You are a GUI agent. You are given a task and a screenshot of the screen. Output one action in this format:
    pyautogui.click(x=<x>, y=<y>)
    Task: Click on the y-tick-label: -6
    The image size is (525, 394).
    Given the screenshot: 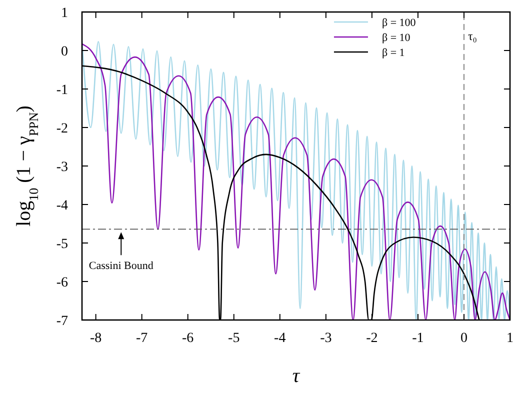 What is the action you would take?
    pyautogui.click(x=62, y=283)
    